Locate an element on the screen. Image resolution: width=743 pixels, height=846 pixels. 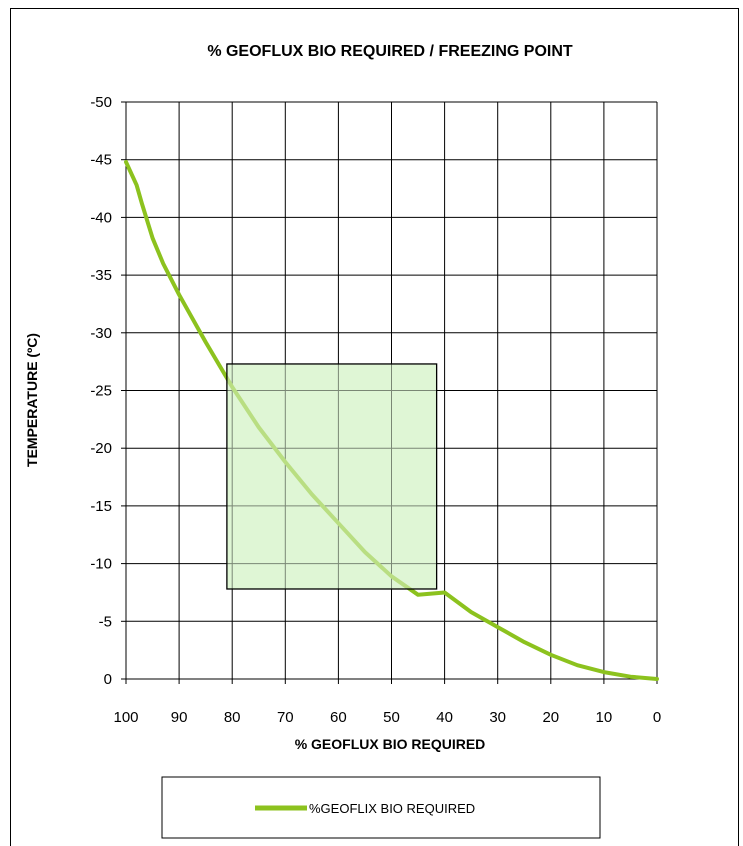
x-tick-label: 80 is located at coordinates (232, 717).